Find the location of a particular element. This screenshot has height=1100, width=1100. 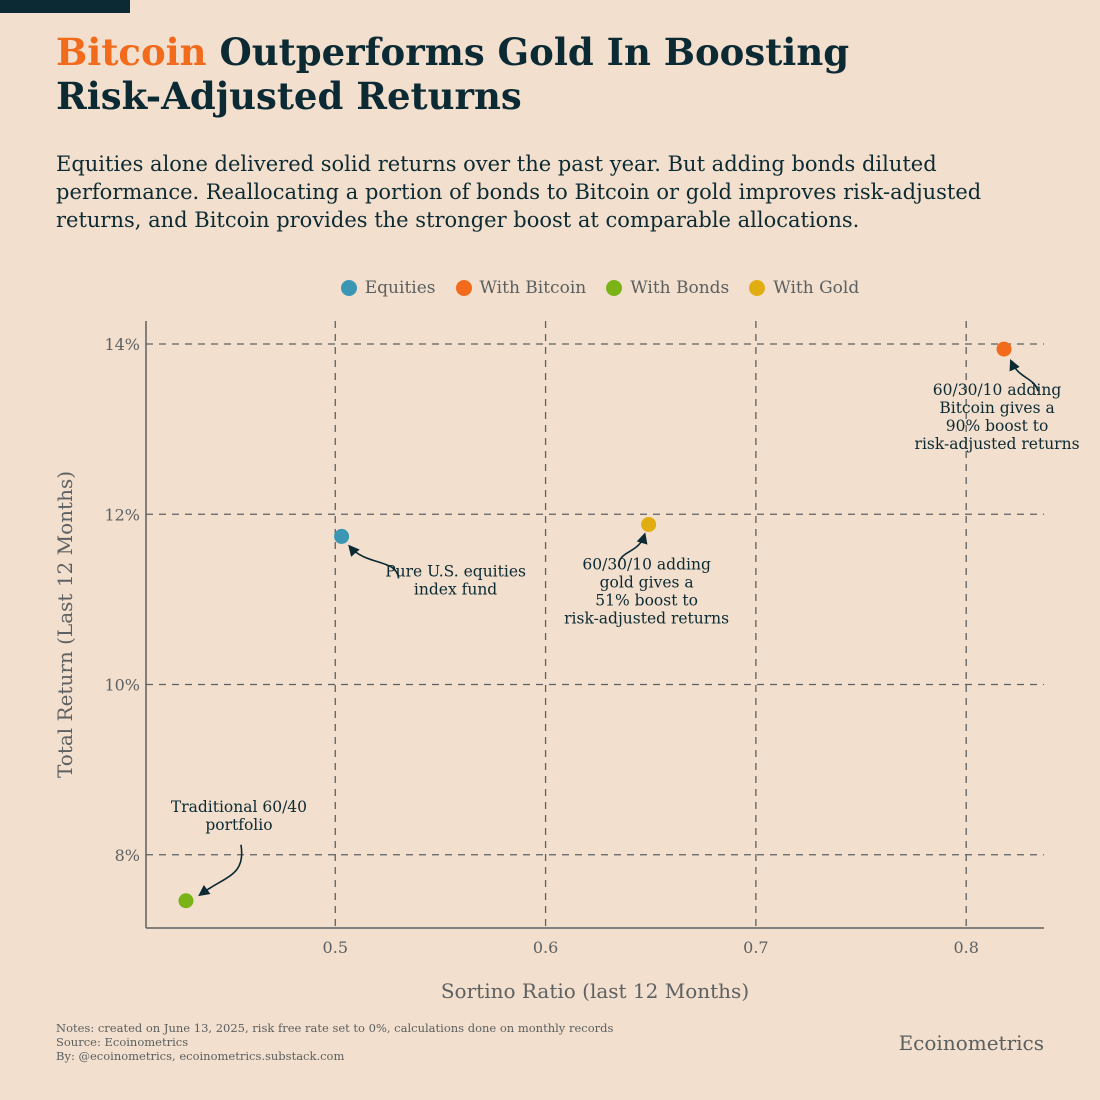

legend-label: With Bonds is located at coordinates (680, 288).